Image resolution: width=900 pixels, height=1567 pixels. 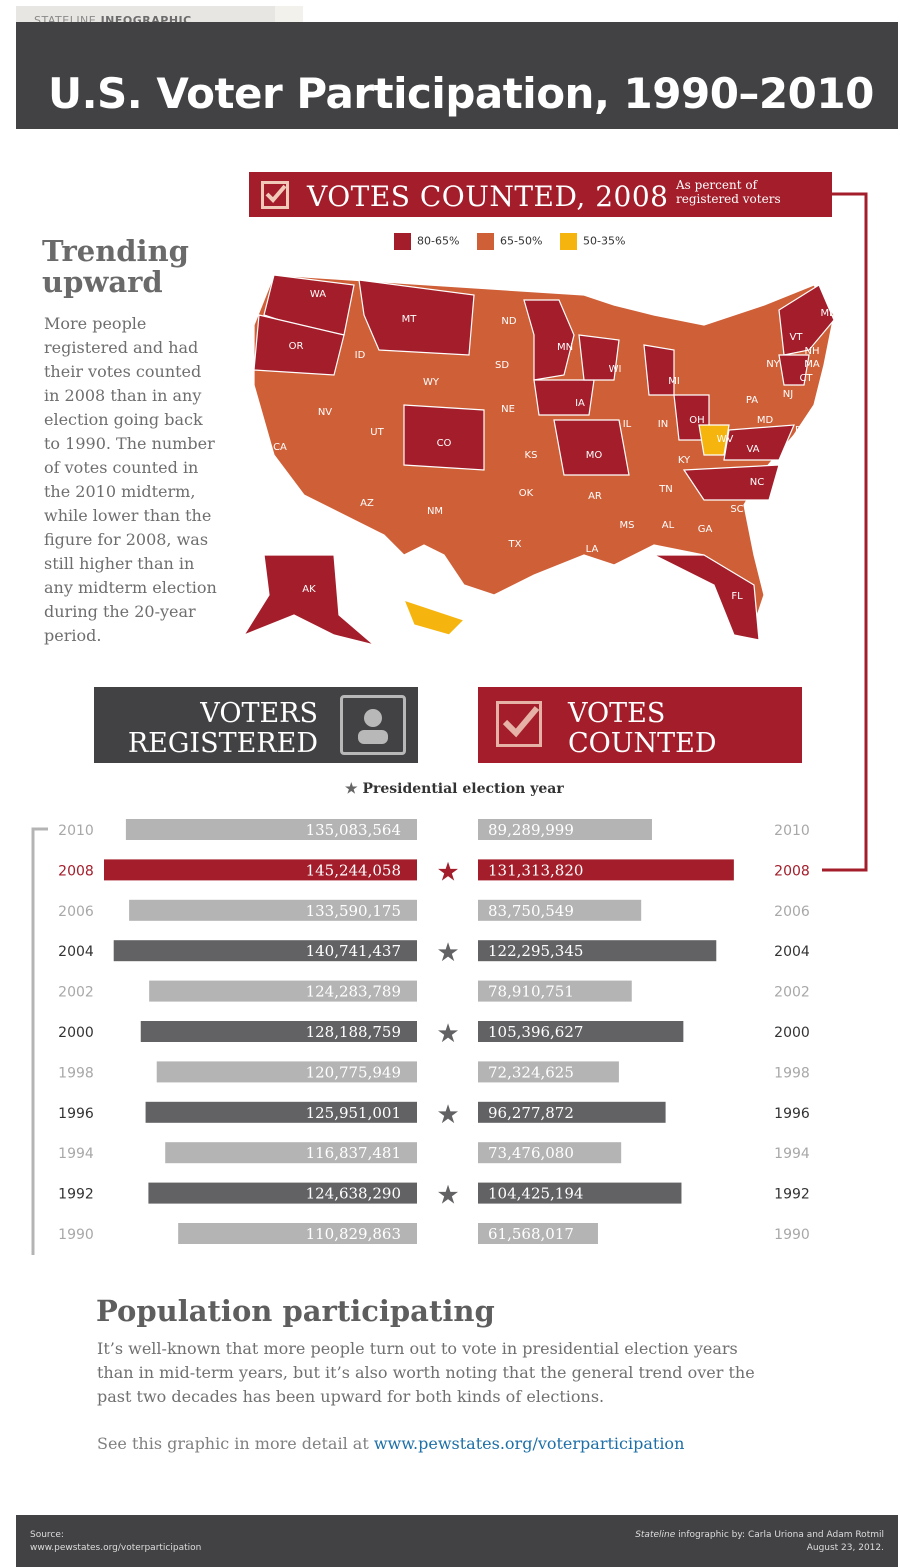 I want to click on year-label-right: 1994, so click(x=792, y=1154).